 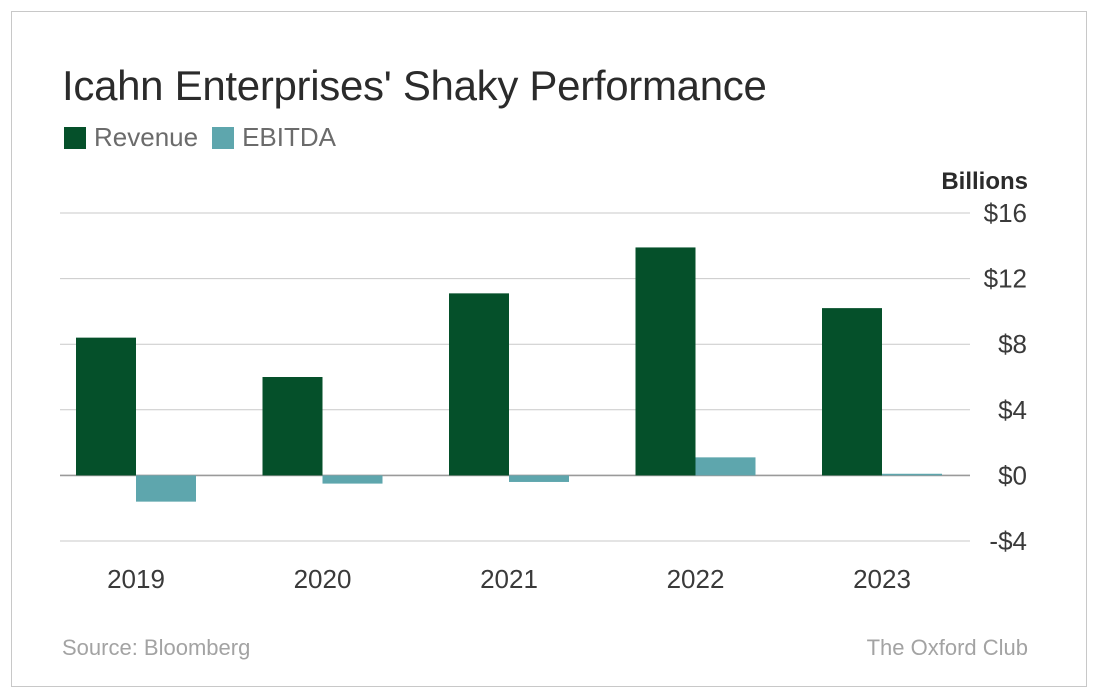 I want to click on legend-label-revenue: Revenue, so click(x=146, y=137).